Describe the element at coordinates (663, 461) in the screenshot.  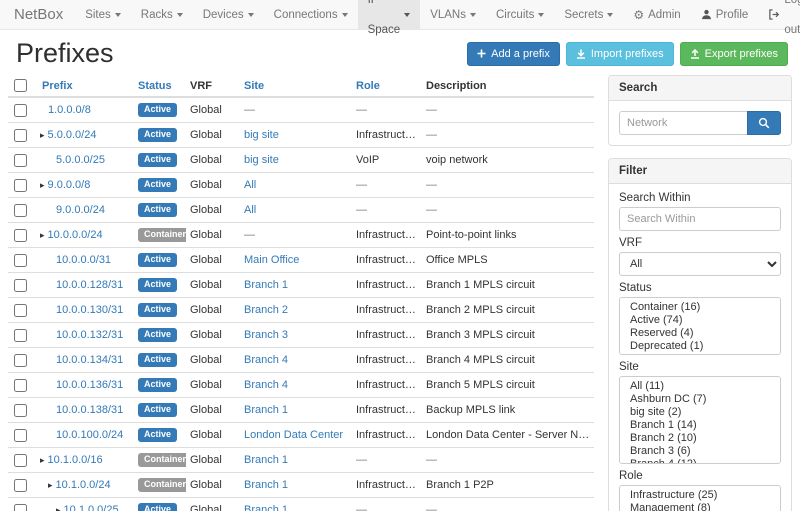
I see `select-option: Branch 4 (12)` at that location.